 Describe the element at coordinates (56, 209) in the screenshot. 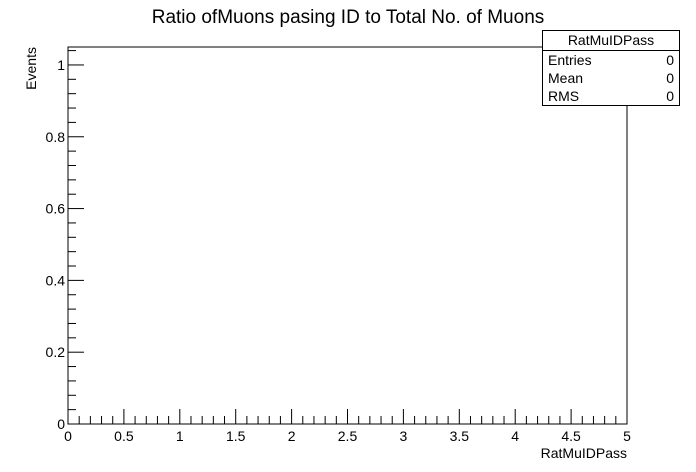

I see `y-tick-label: 0.6` at that location.